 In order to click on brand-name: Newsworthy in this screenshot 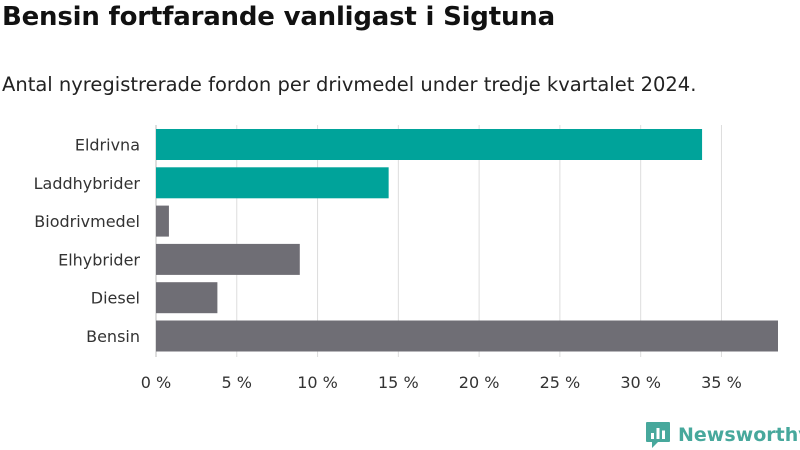, I will do `click(739, 435)`.